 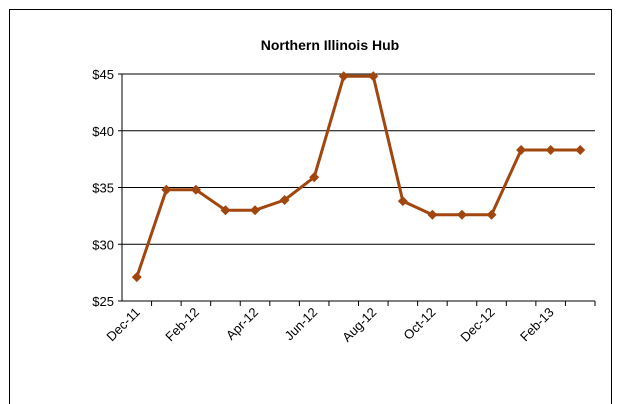 I want to click on y-tick-label: $35, so click(x=103, y=188).